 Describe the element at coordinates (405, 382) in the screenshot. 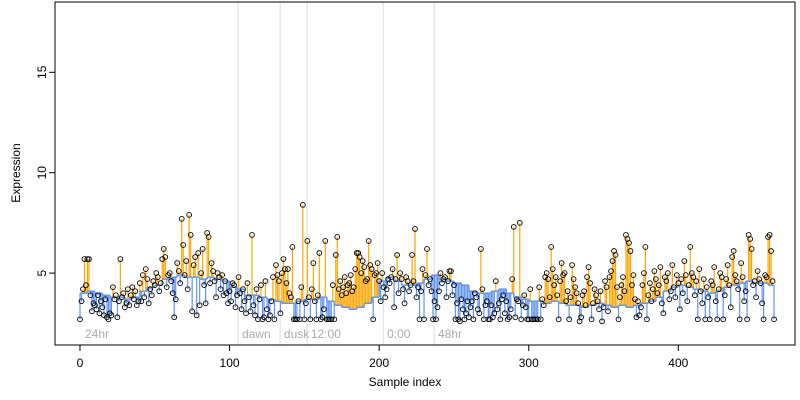

I see `x-axis-label: Sample index` at that location.